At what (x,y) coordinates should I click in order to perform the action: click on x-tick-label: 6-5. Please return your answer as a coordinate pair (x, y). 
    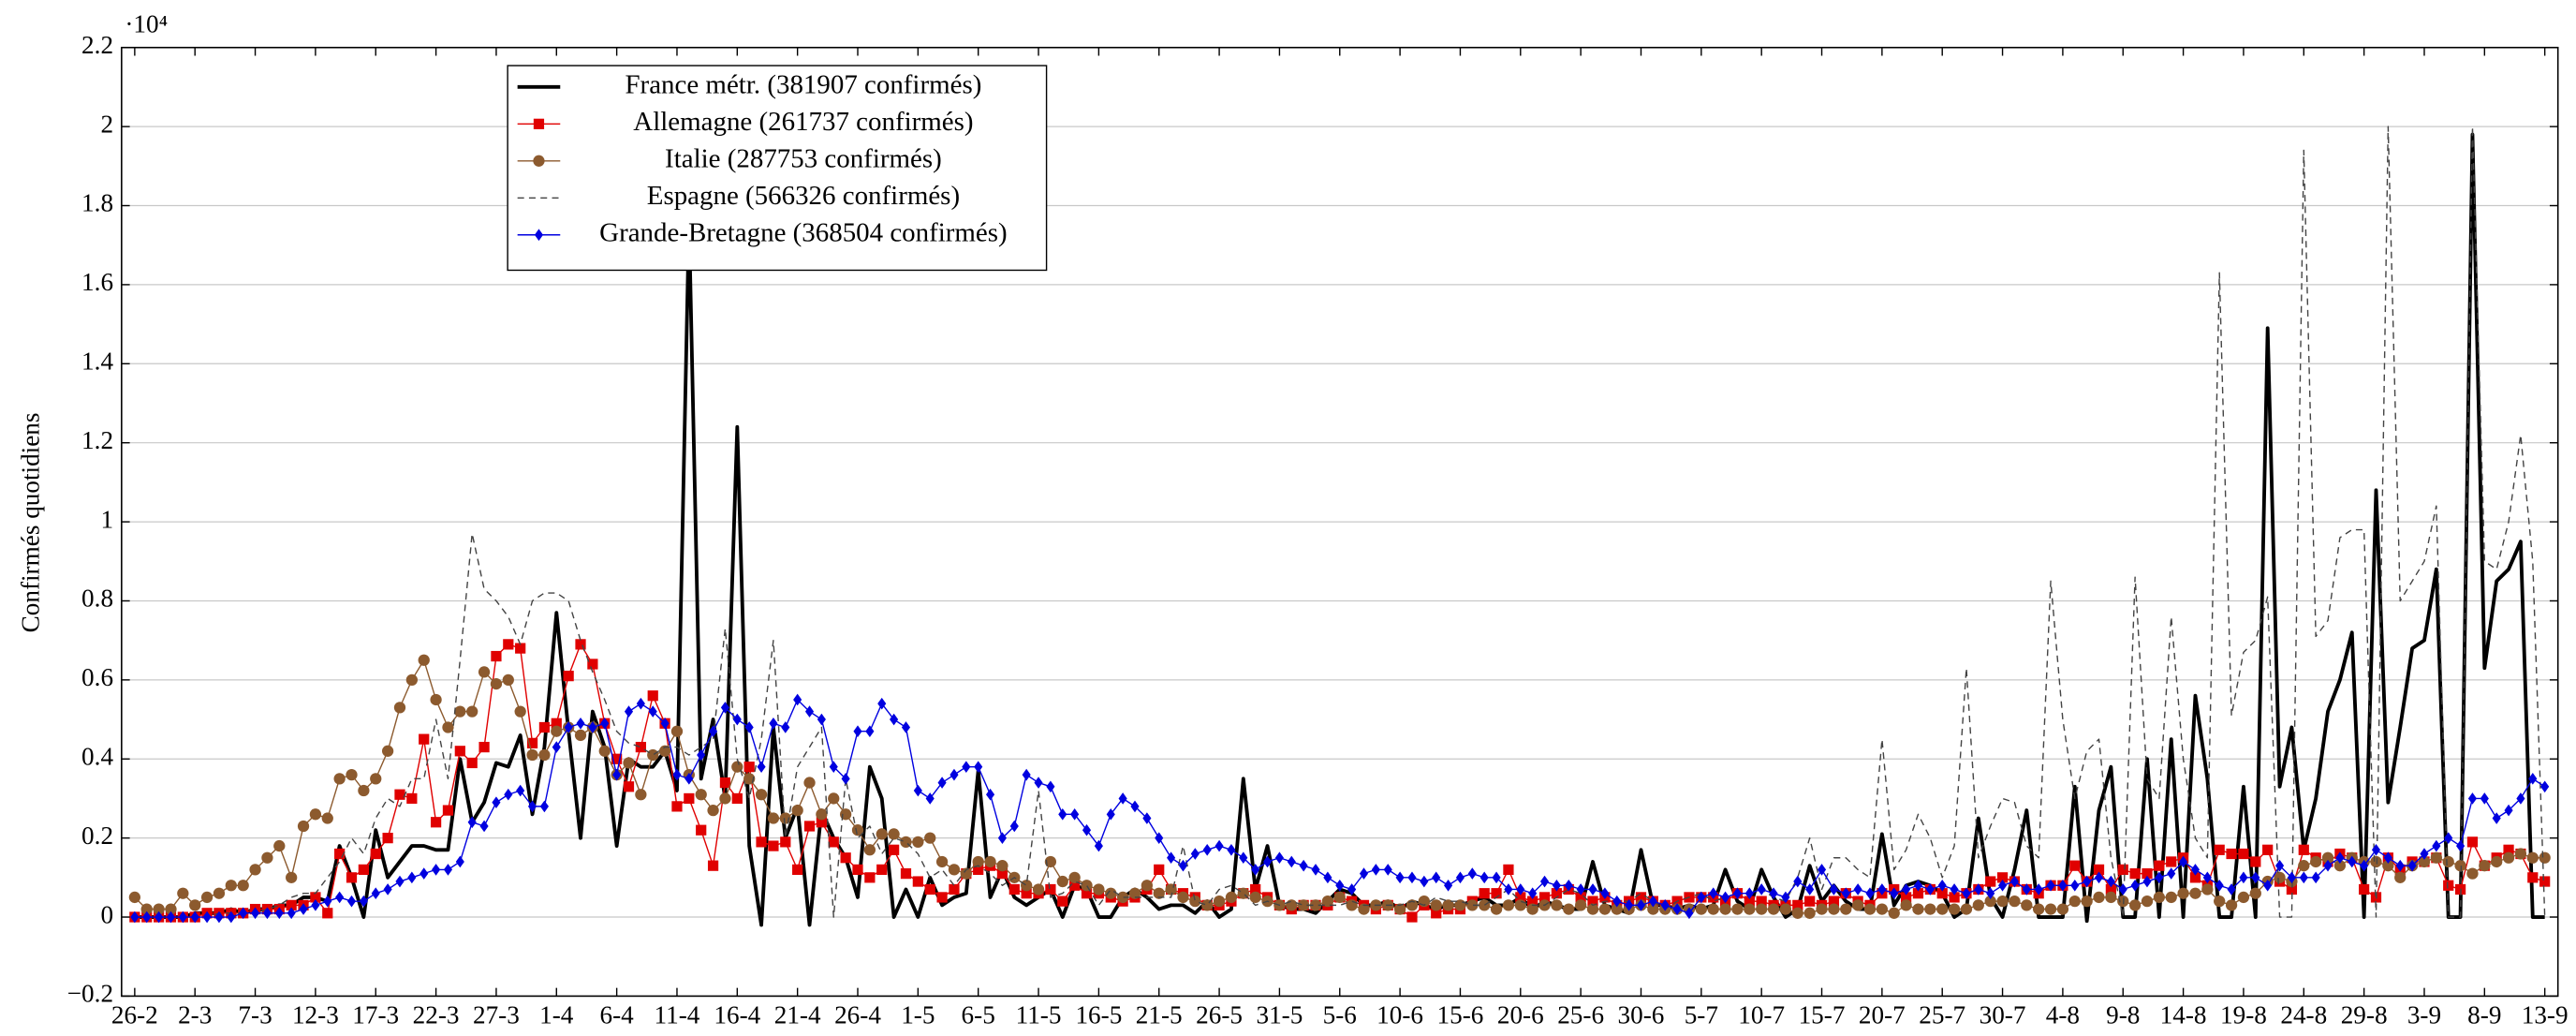
    Looking at the image, I should click on (978, 1014).